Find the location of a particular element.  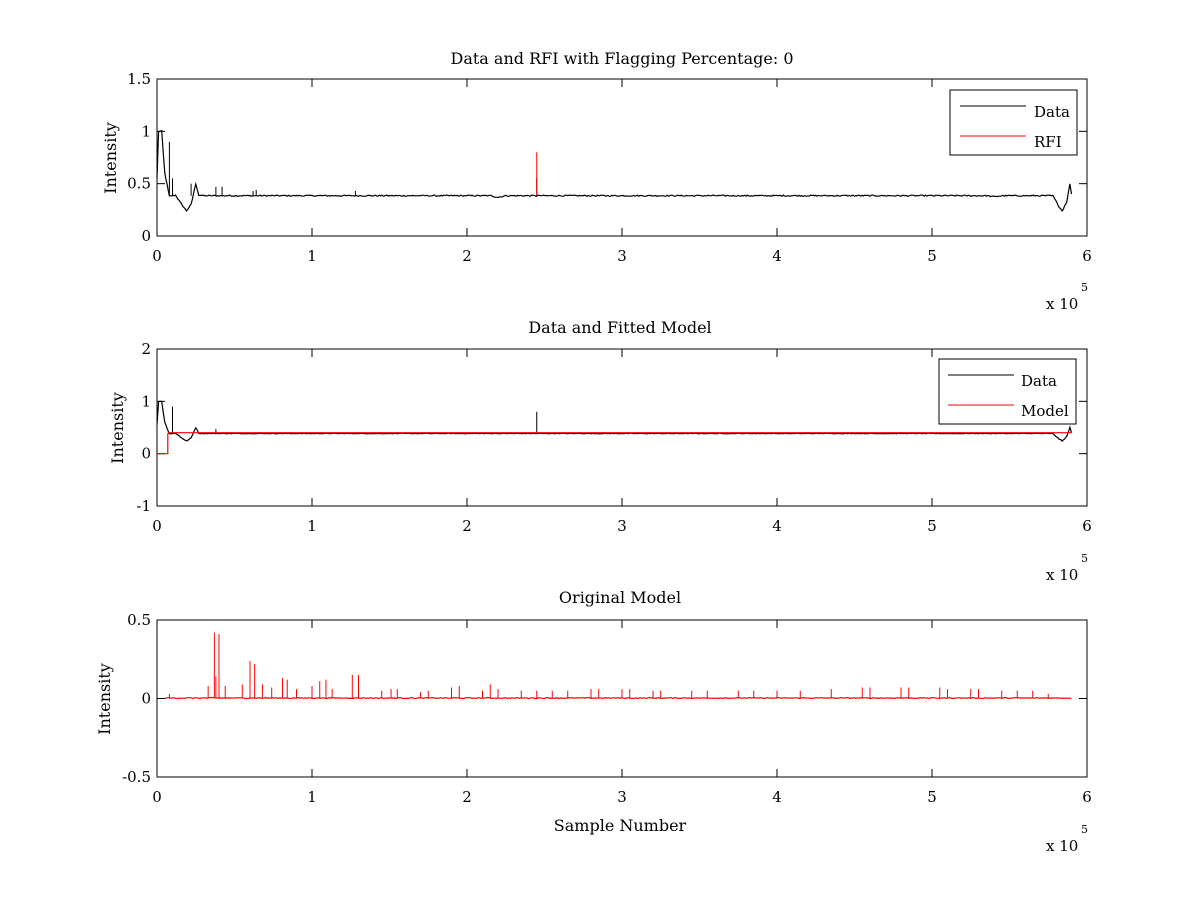

legend-label-model: Model is located at coordinates (1045, 411).